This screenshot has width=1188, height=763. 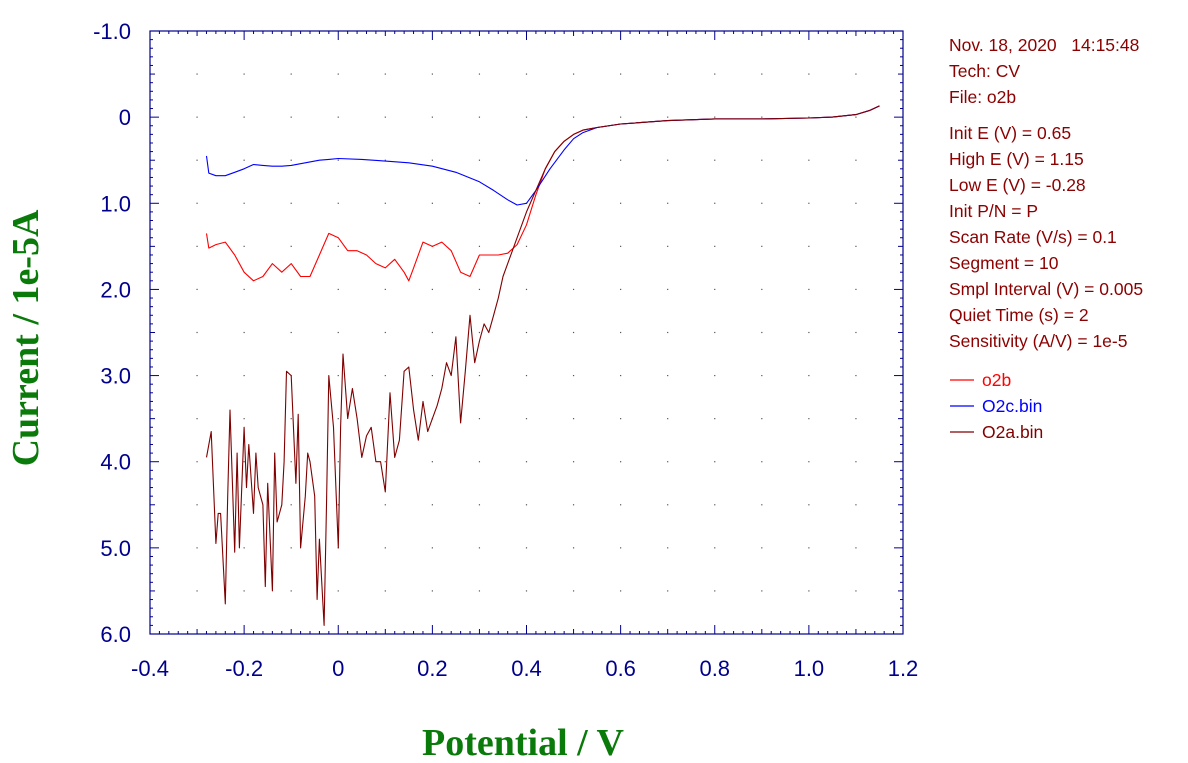 What do you see at coordinates (26, 337) in the screenshot?
I see `y-axis-title: Current / 1e-5A` at bounding box center [26, 337].